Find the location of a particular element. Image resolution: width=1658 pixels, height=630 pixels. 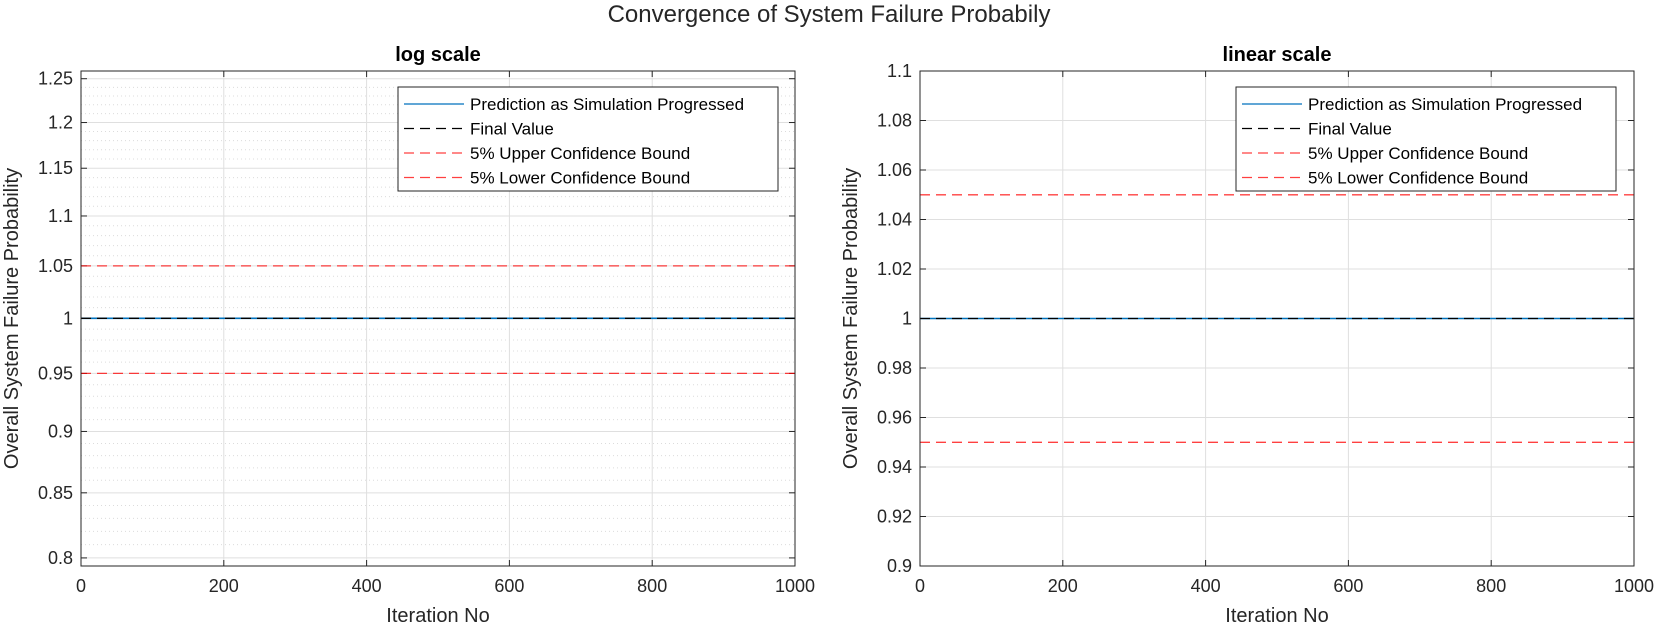

y-tick-label: 1.04 is located at coordinates (894, 220).